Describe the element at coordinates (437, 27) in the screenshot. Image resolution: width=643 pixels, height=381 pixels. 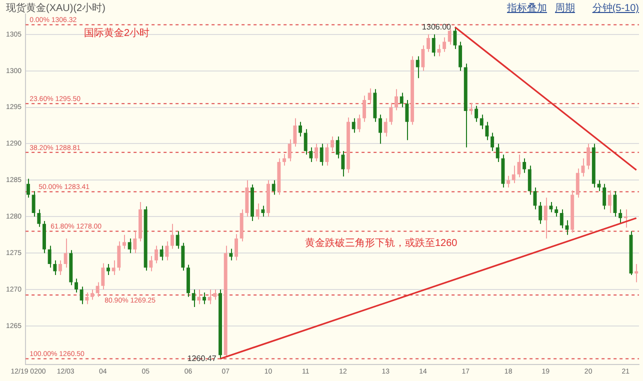
I see `annotation: 1306.00` at that location.